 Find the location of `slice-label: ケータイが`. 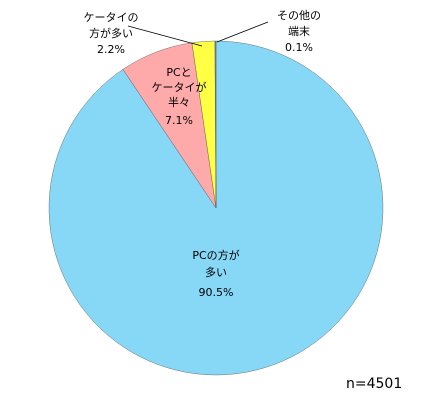

slice-label: ケータイが is located at coordinates (179, 87).